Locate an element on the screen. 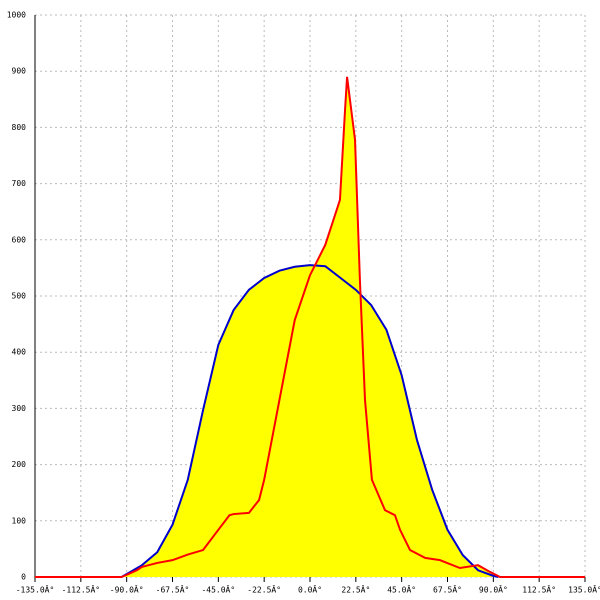 The image size is (600, 600). y-tick-label: 400 is located at coordinates (19, 352).